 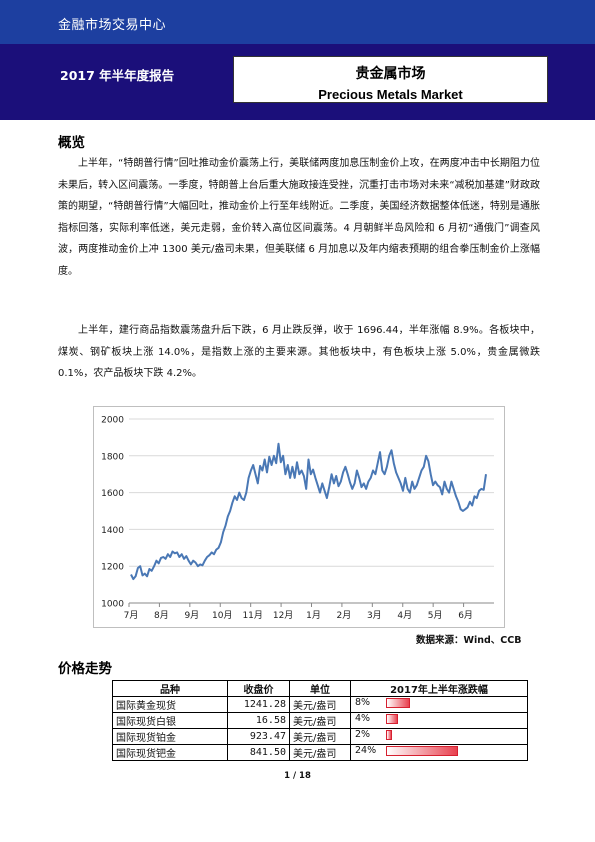 I want to click on table-header-row: 品种 收盘价 单位 2017年上半年涨跌幅, so click(x=320, y=688).